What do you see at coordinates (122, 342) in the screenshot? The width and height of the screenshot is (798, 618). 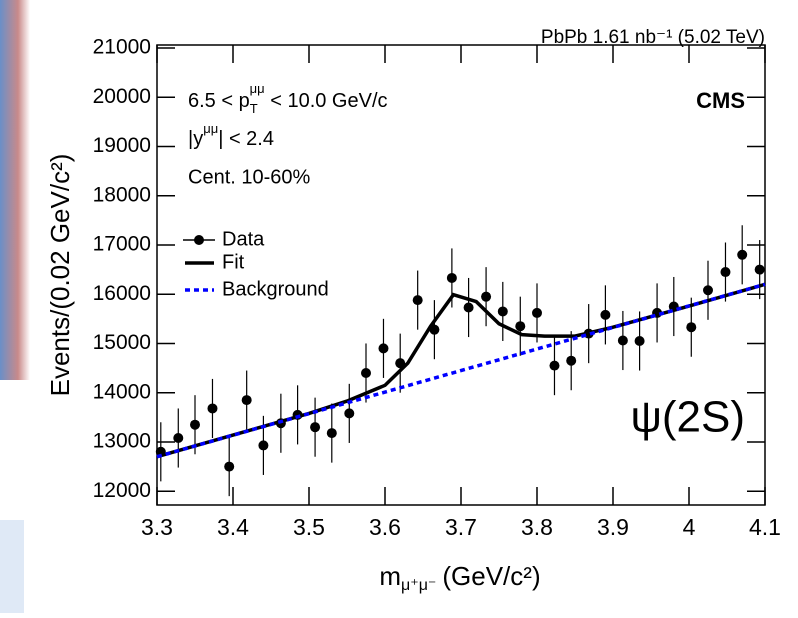 I see `y-tick-label: 15000` at bounding box center [122, 342].